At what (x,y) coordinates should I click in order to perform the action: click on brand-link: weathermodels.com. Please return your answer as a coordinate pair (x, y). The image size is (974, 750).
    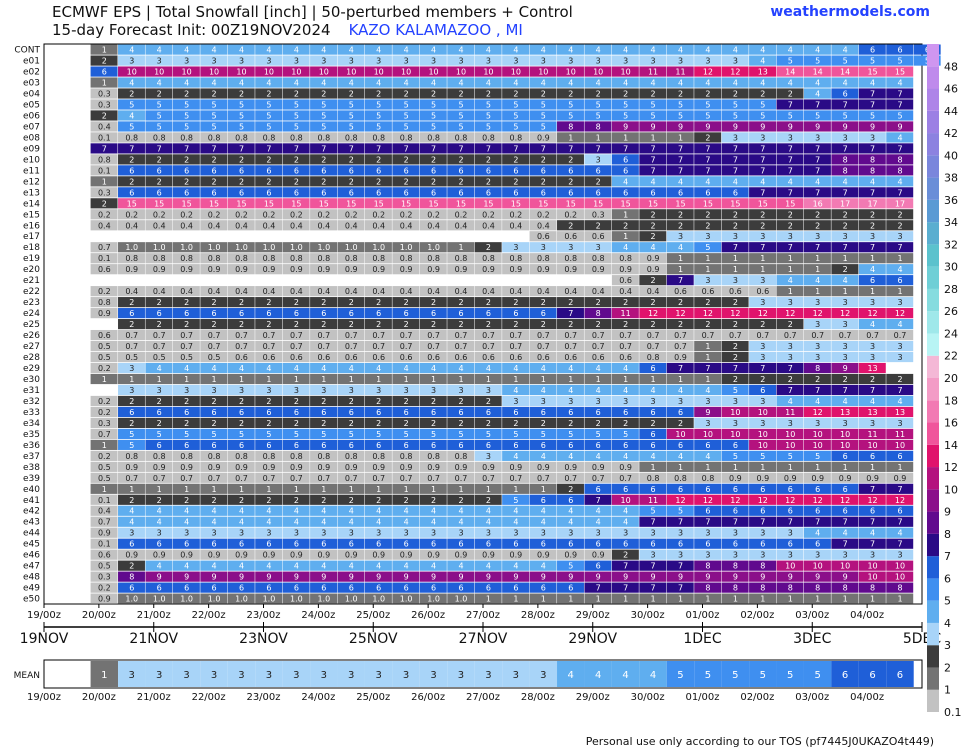
    Looking at the image, I should click on (850, 12).